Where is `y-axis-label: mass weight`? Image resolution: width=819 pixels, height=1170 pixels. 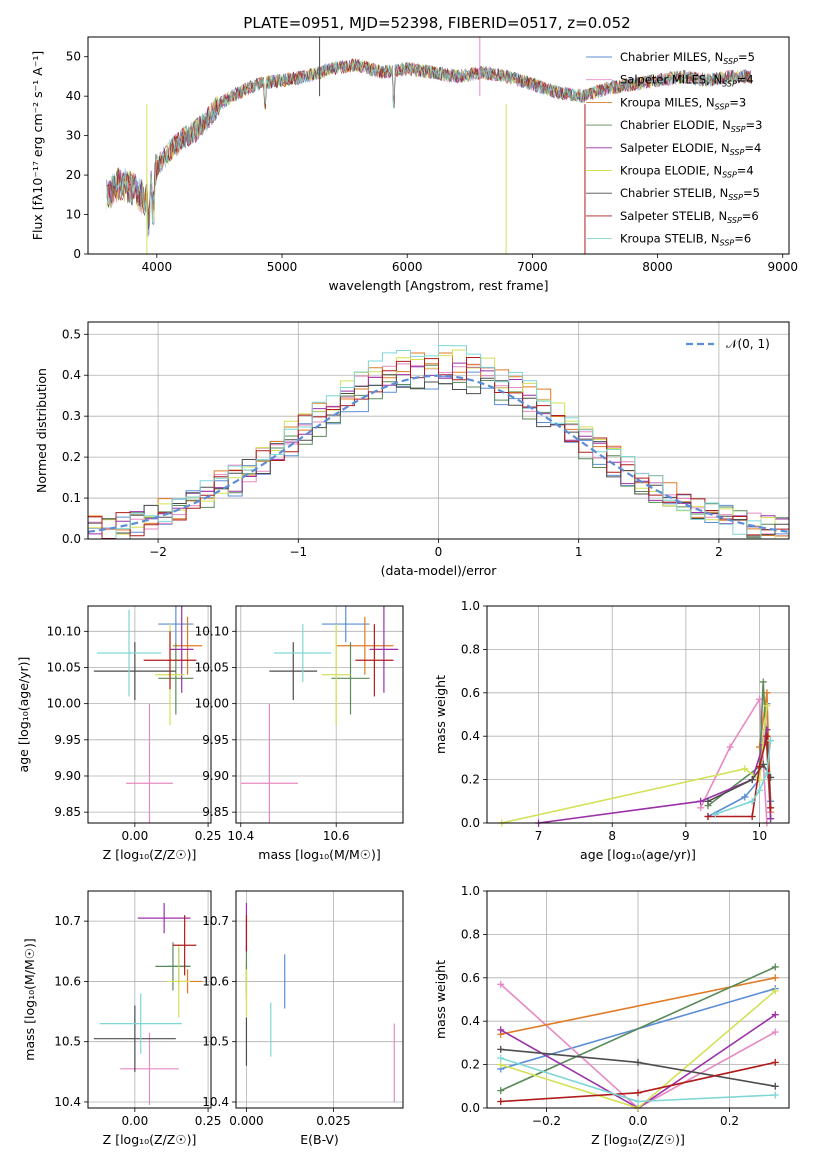 y-axis-label: mass weight is located at coordinates (440, 714).